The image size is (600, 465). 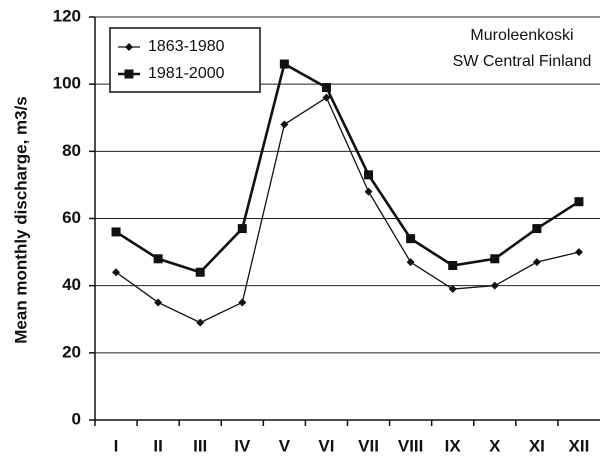 I want to click on x-tick-label: IV, so click(x=242, y=445).